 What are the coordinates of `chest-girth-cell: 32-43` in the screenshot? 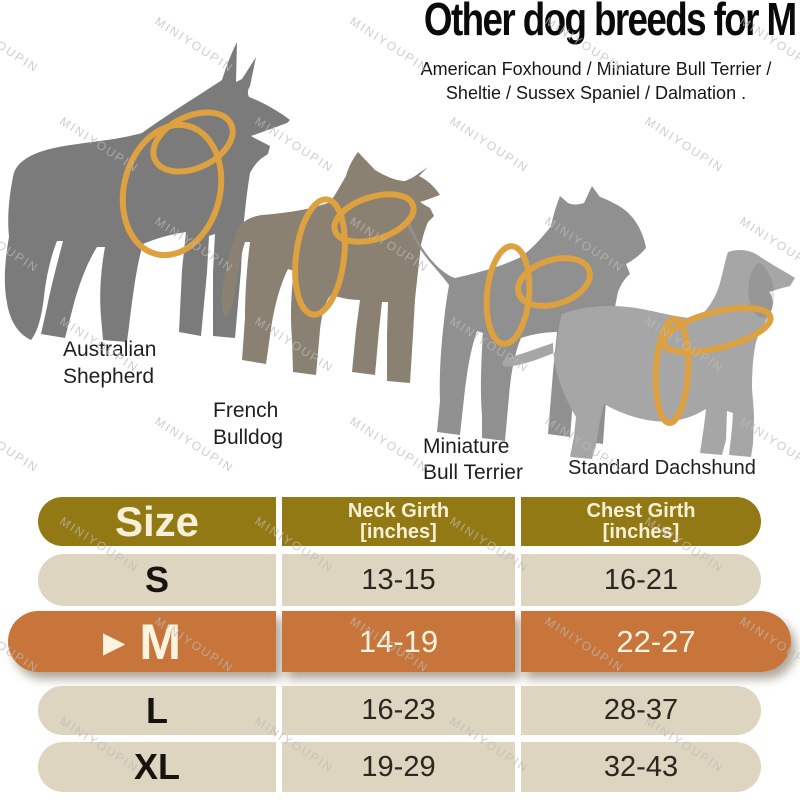 It's located at (641, 767).